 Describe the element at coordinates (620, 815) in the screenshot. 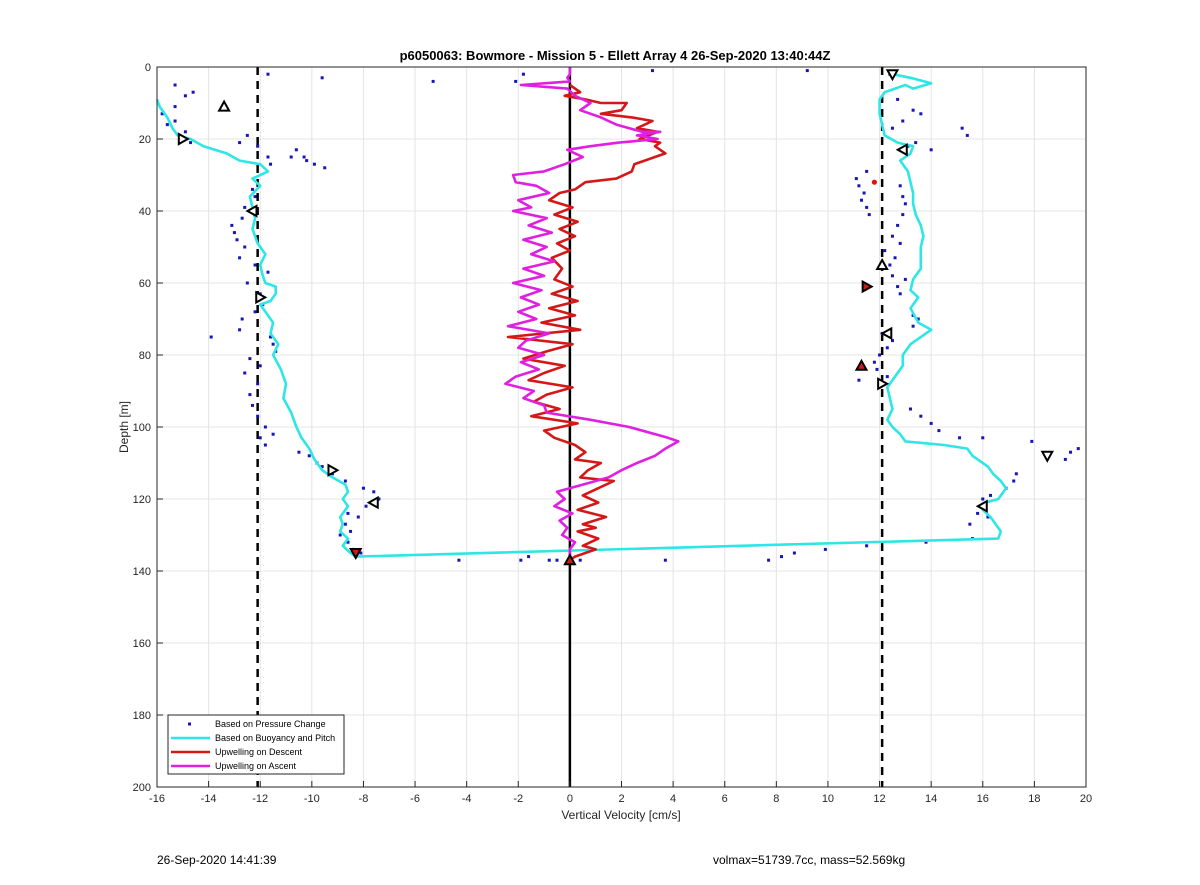

I see `x-axis-label: Vertical Velocity [cm/s]` at that location.